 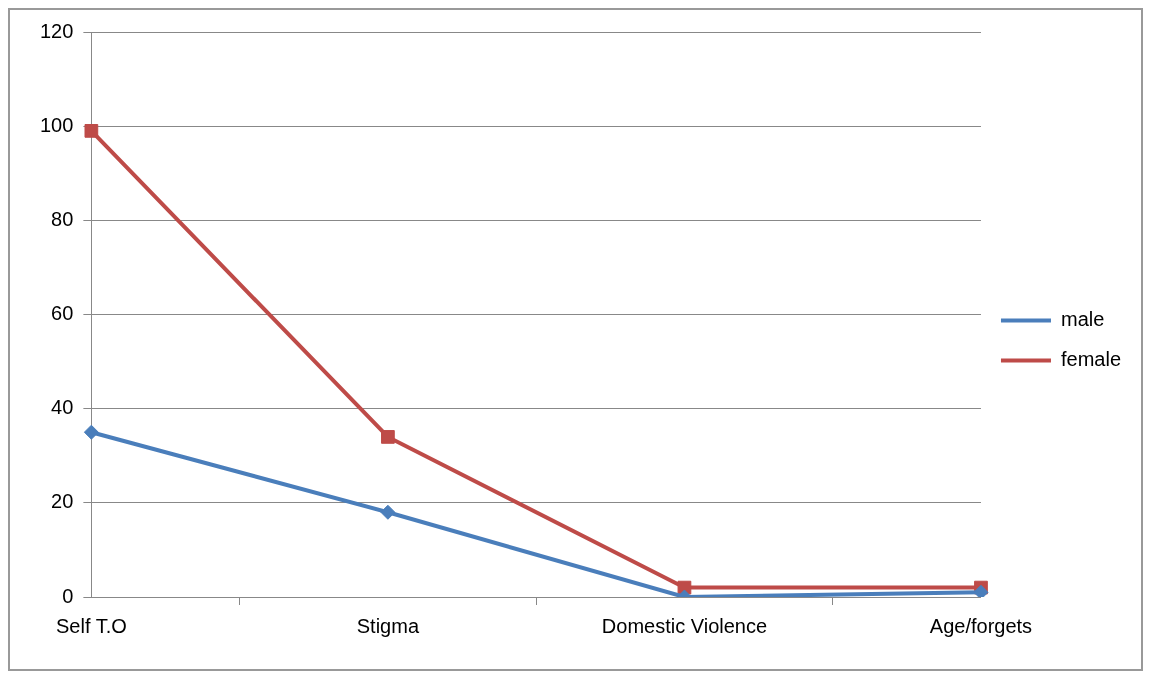 I want to click on y-tick-label: 60, so click(x=62, y=313).